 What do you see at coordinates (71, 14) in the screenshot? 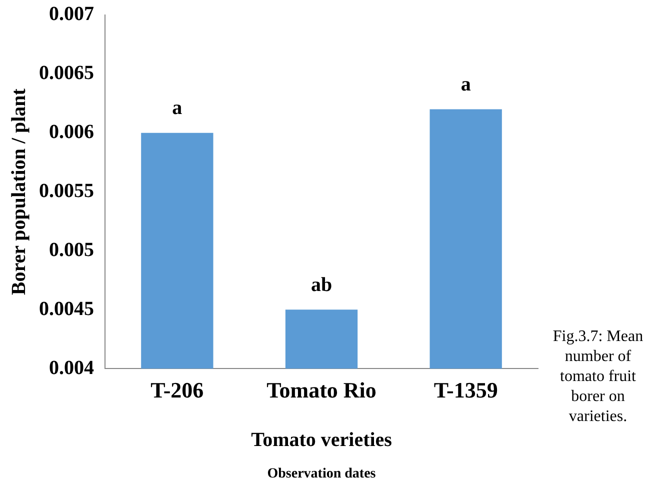
I see `y-tick-label: 0.007` at bounding box center [71, 14].